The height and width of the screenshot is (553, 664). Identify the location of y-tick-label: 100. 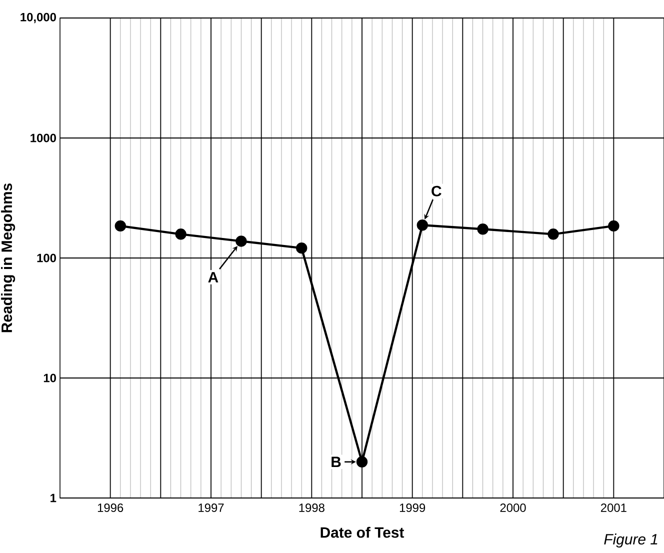
(46, 258).